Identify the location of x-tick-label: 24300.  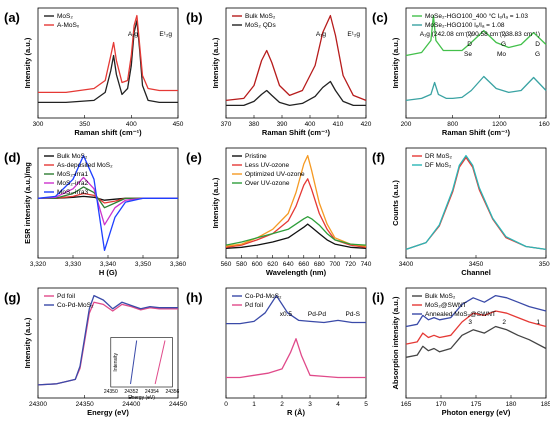
(38, 404).